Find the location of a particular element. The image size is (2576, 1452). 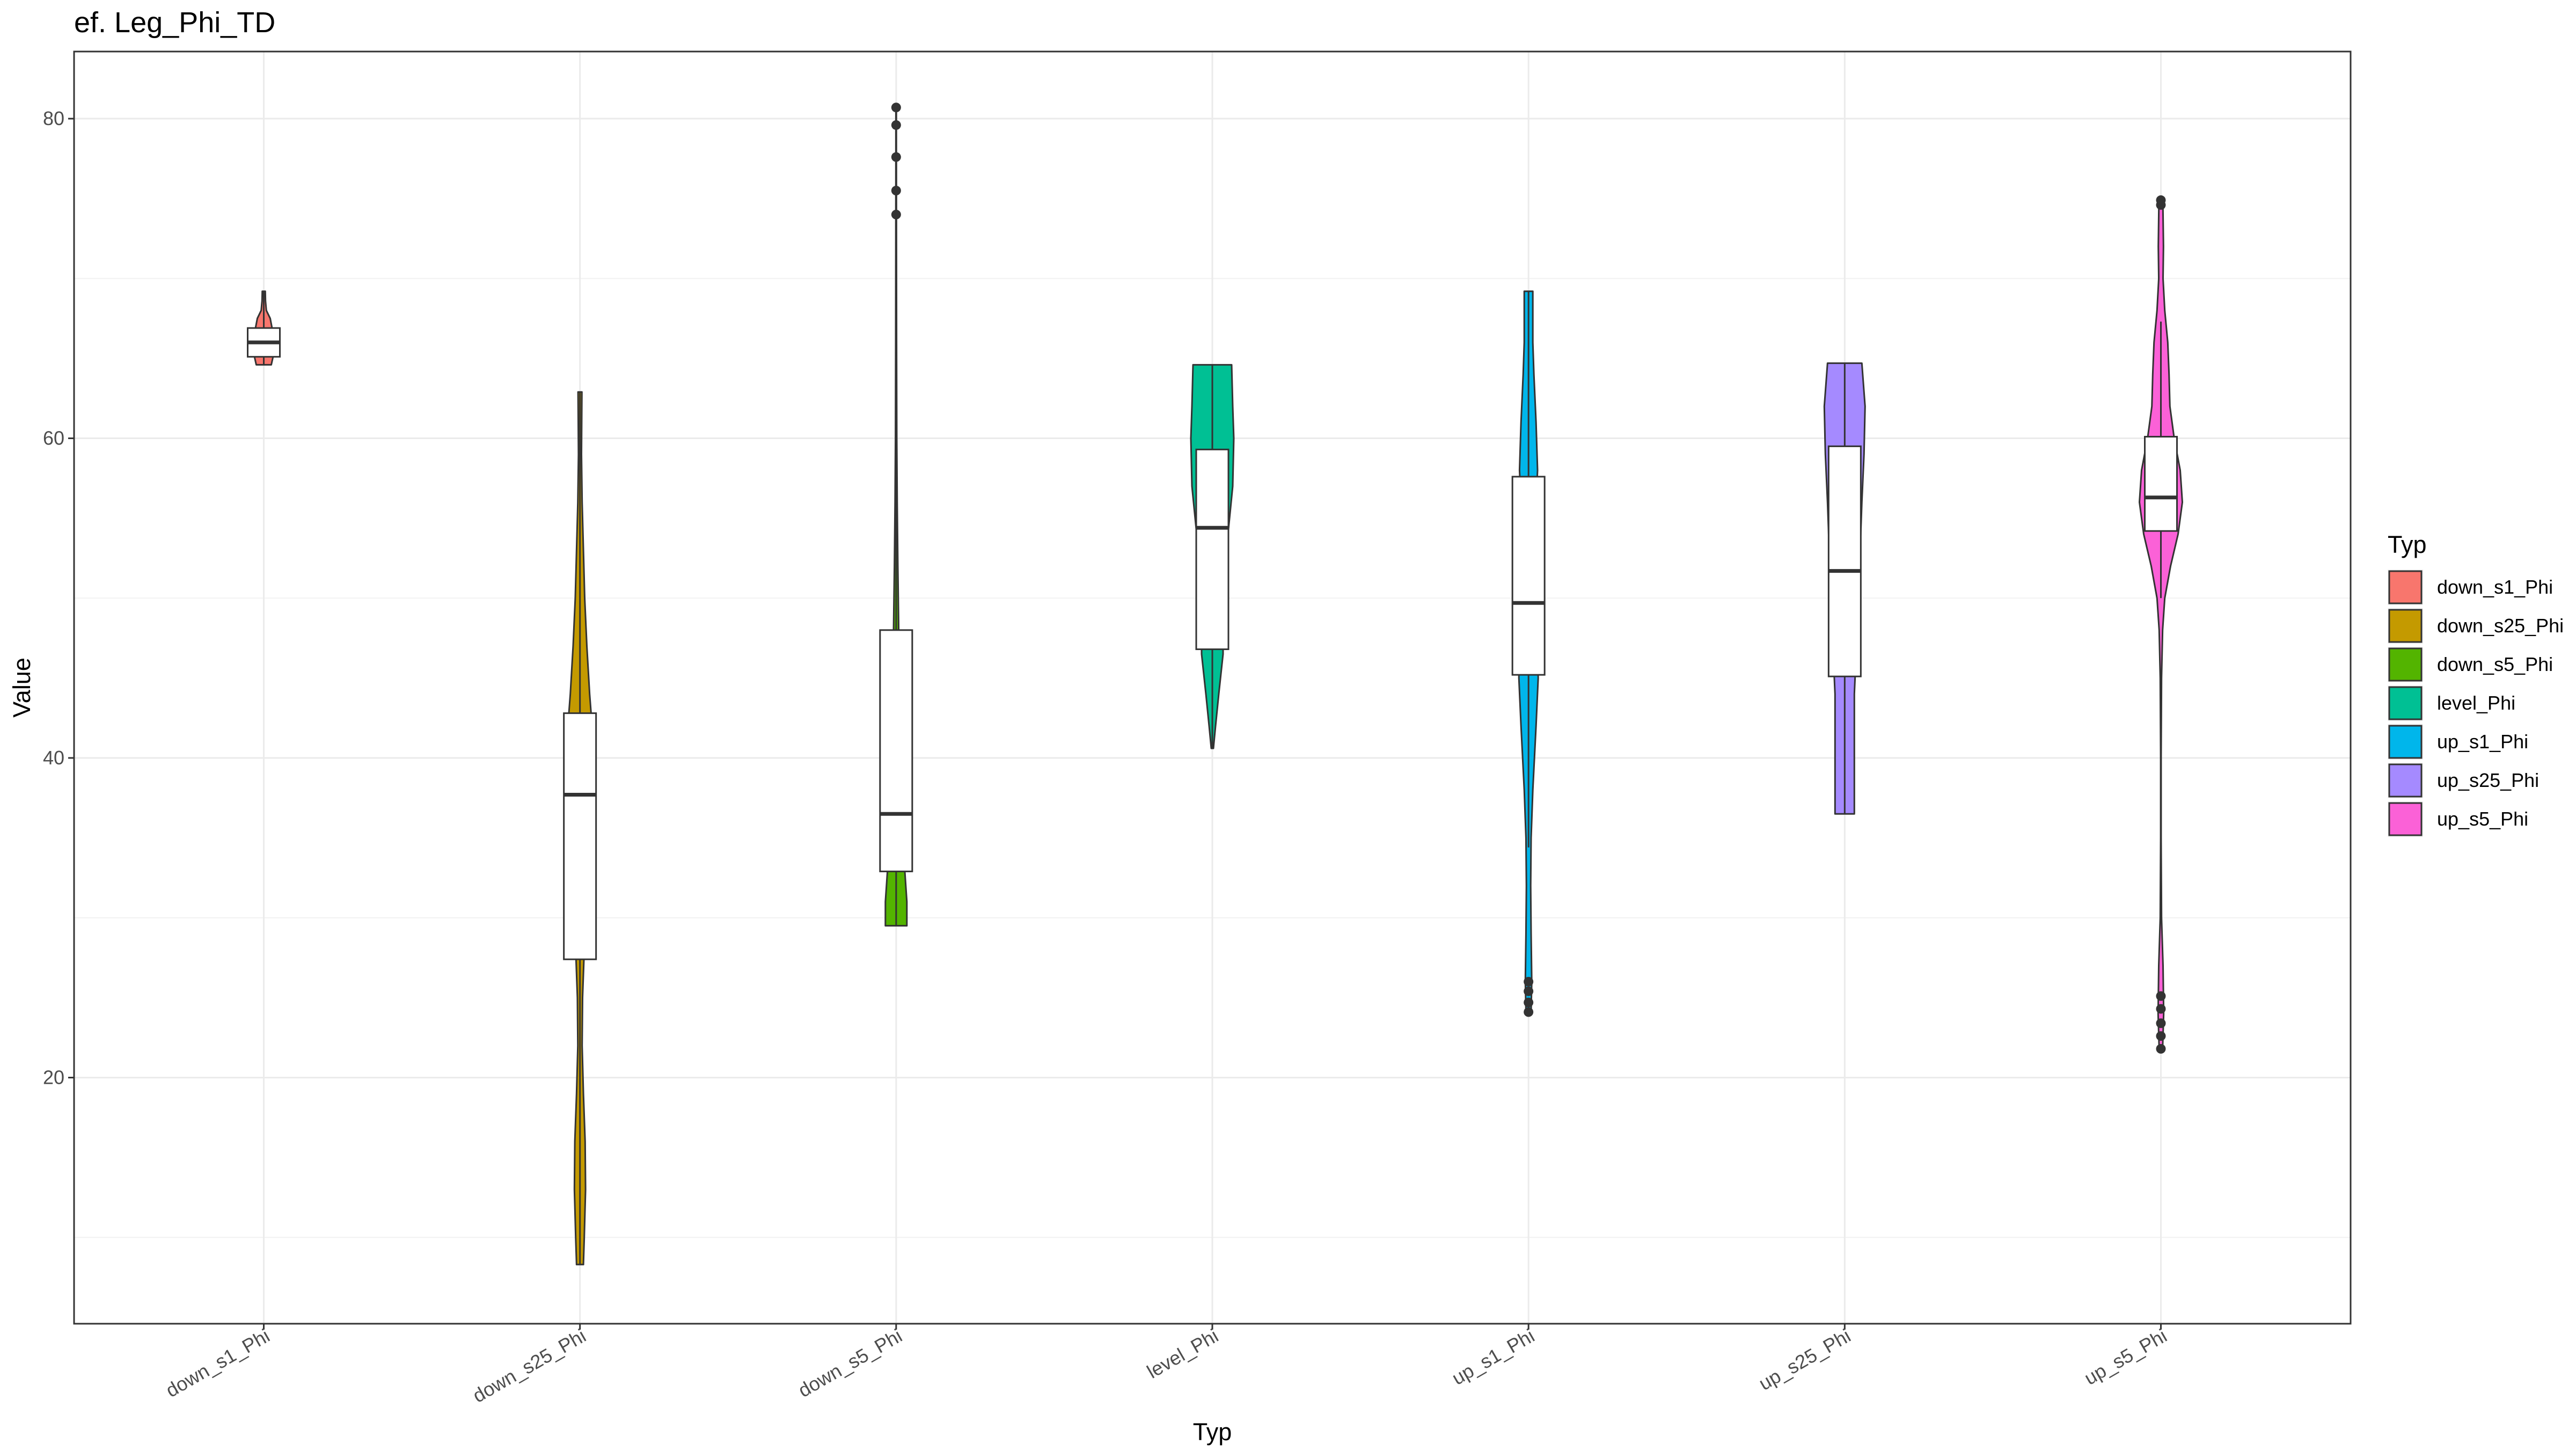

legend-item: down_s1_Phi is located at coordinates (2470, 587).